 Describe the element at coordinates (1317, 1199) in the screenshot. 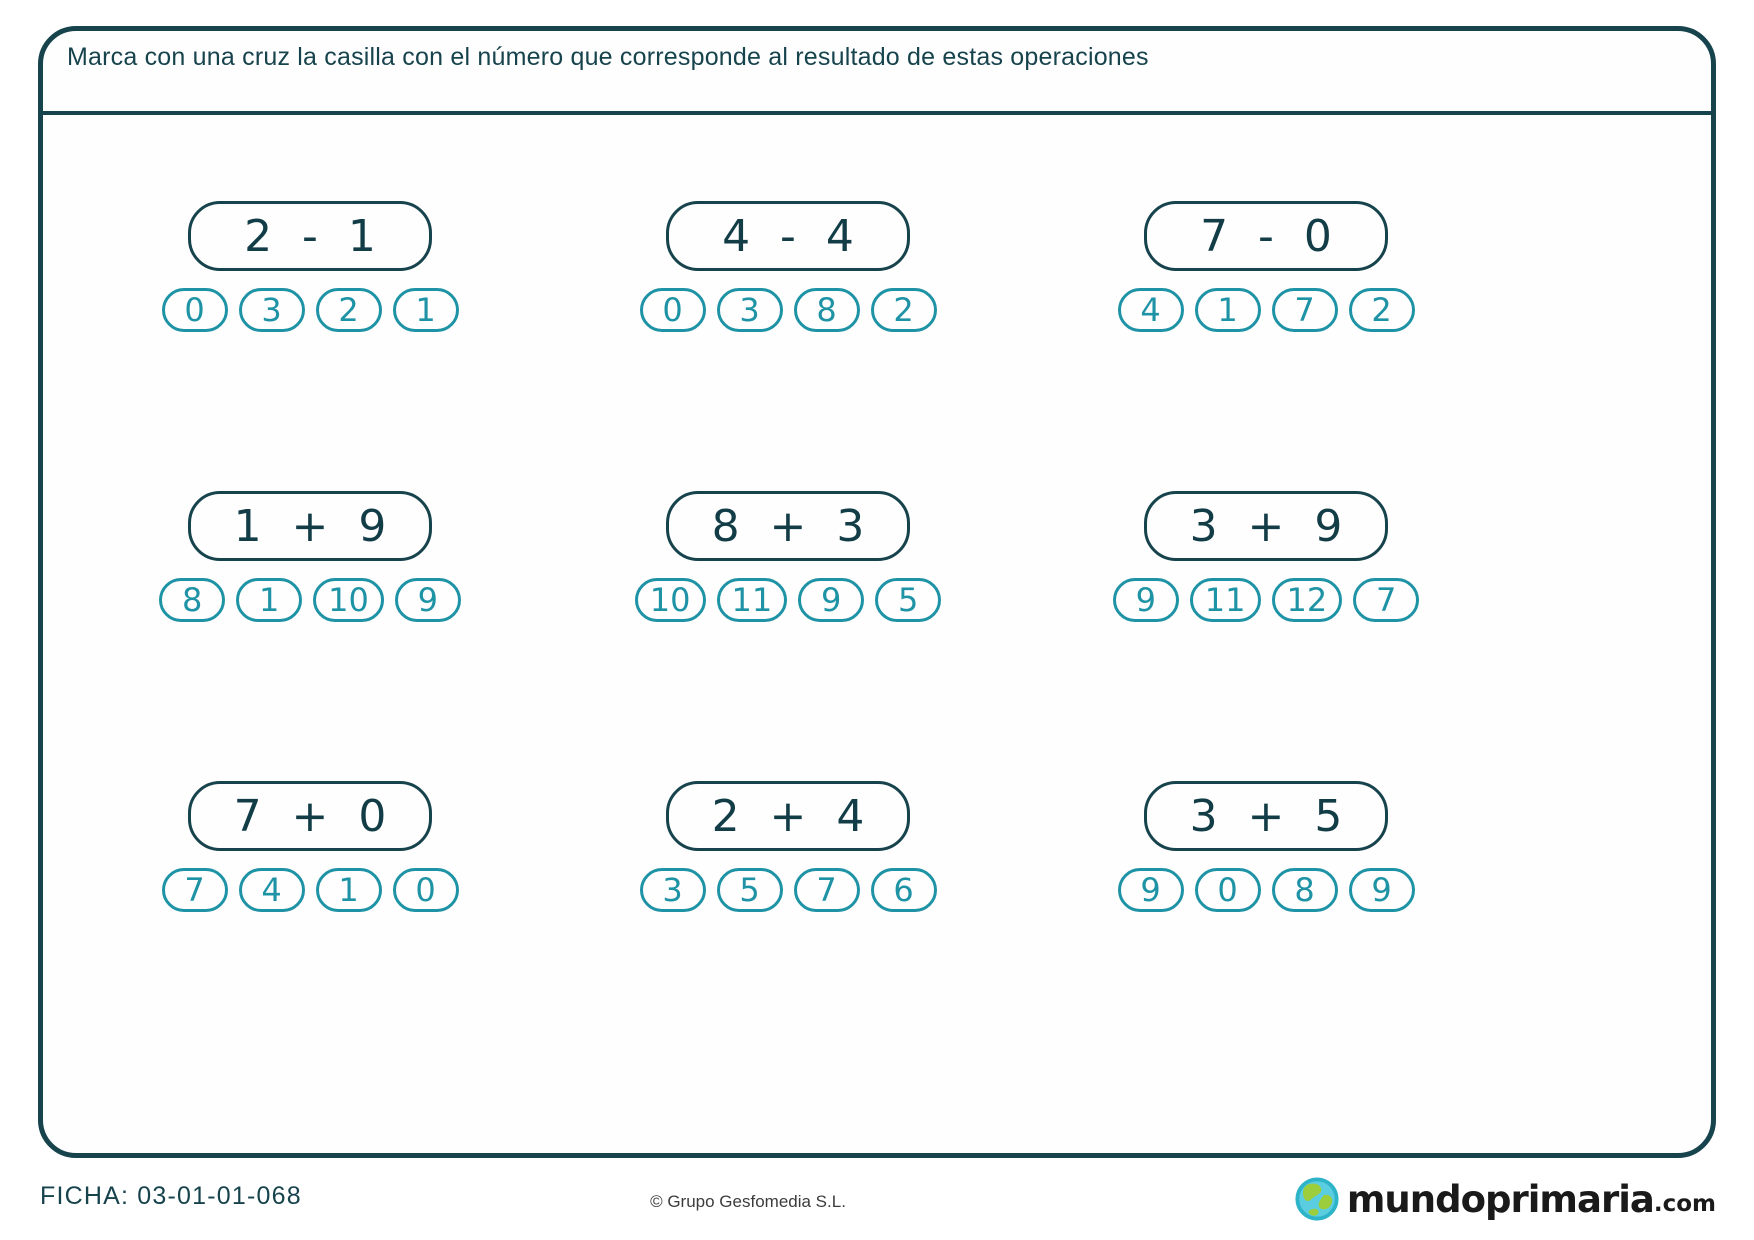

I see `globe-icon` at that location.